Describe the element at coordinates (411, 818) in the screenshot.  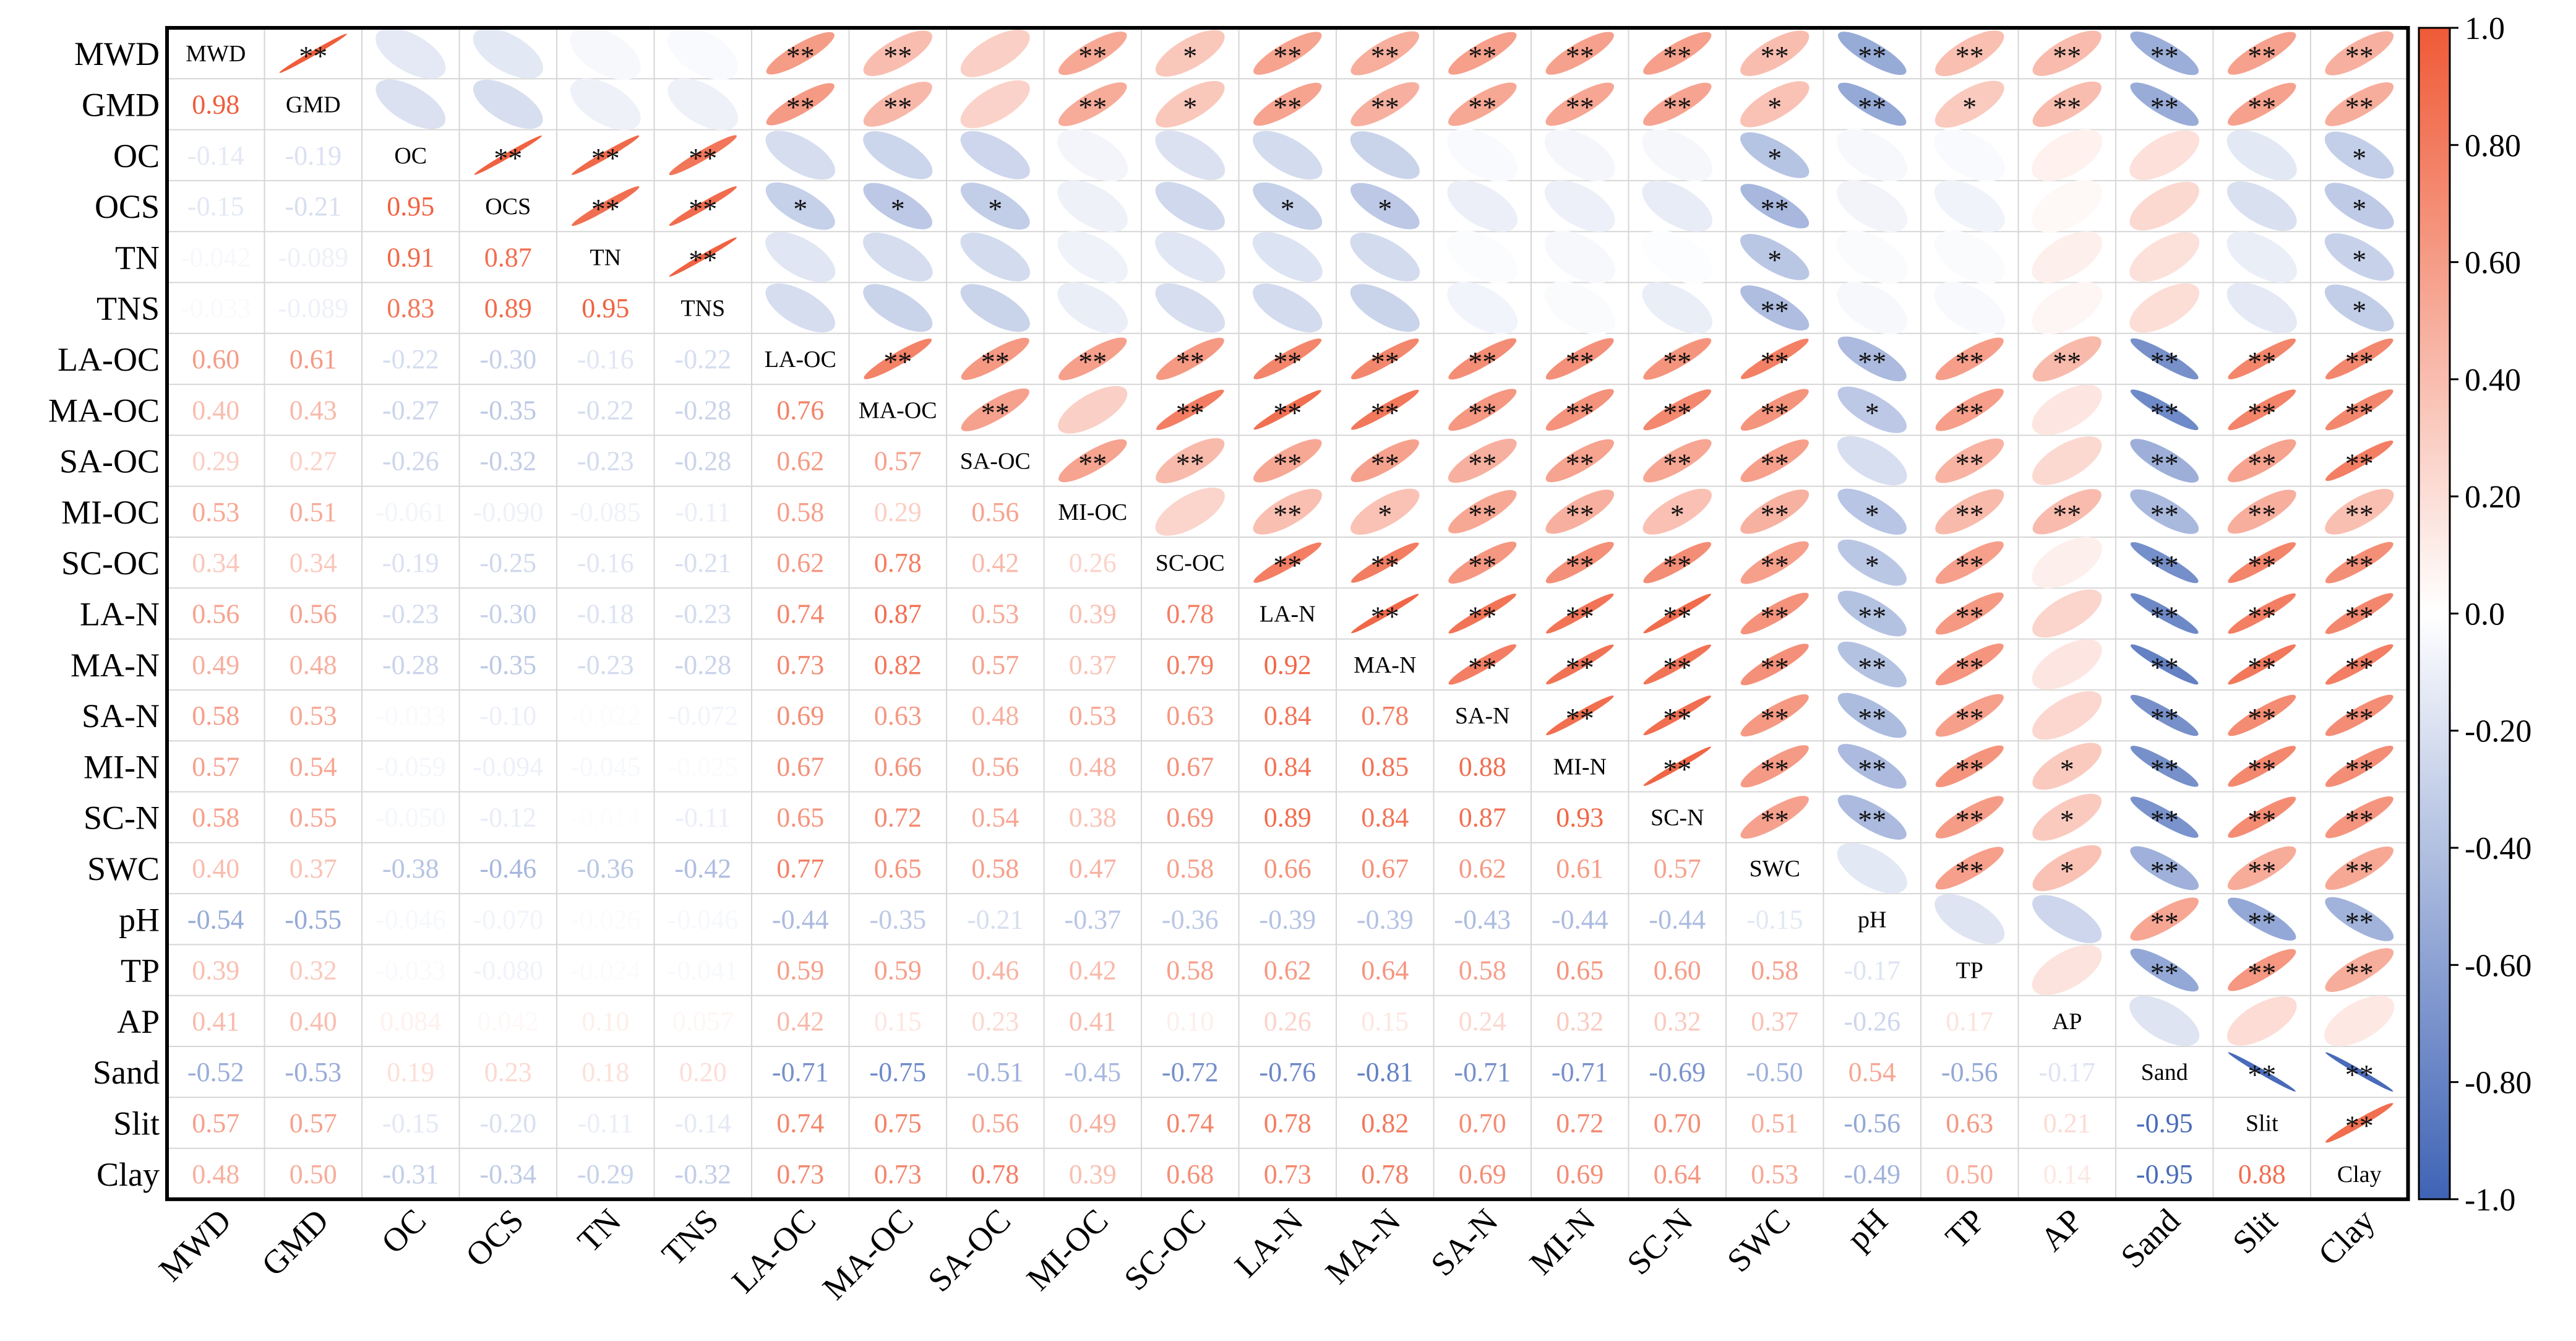
I see `coefficient-label: -0.050` at that location.